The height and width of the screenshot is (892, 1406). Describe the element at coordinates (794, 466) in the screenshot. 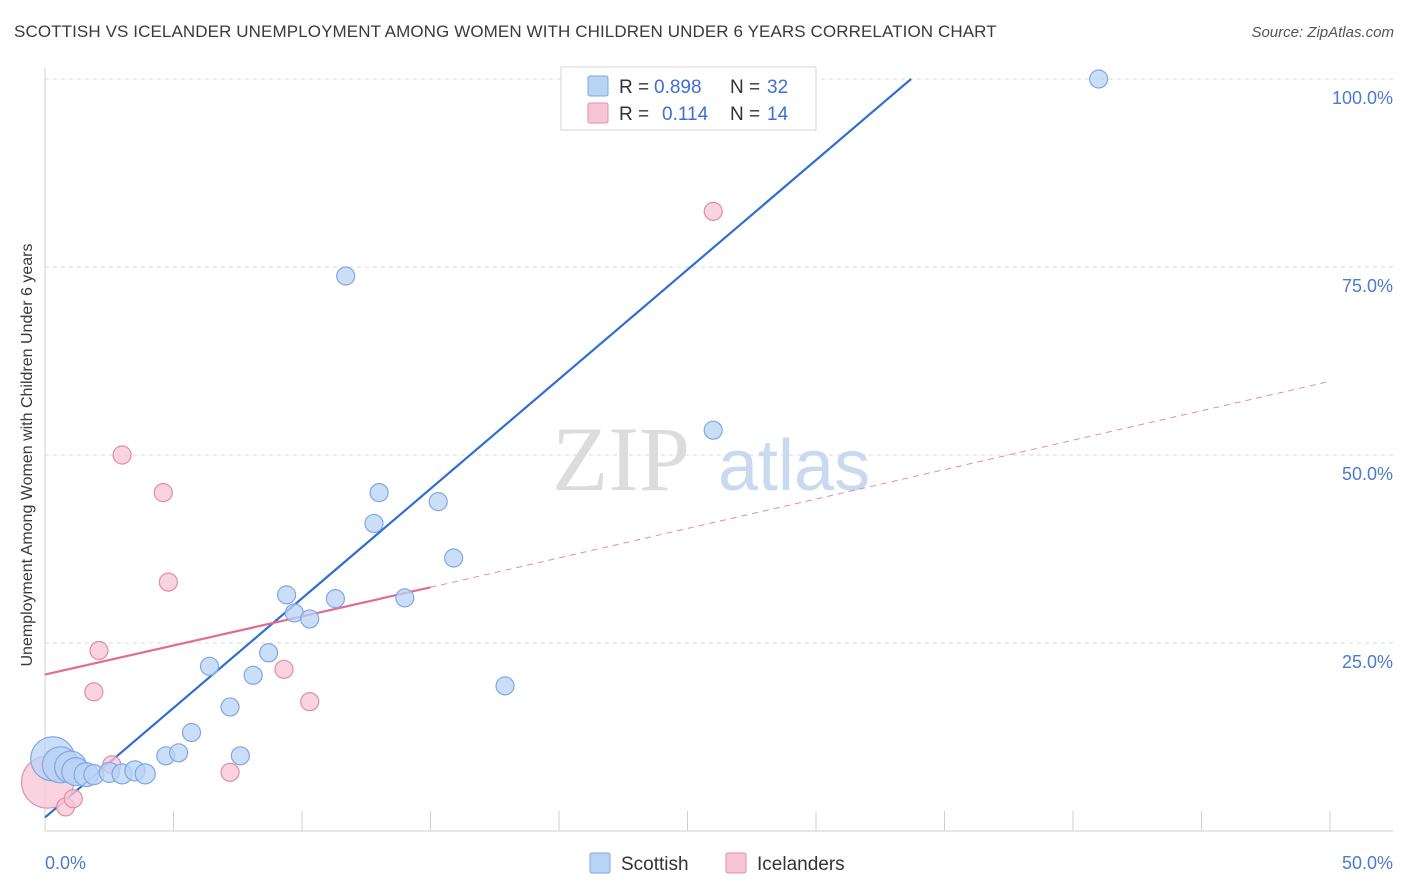

I see `watermark-atlas: atlas` at that location.